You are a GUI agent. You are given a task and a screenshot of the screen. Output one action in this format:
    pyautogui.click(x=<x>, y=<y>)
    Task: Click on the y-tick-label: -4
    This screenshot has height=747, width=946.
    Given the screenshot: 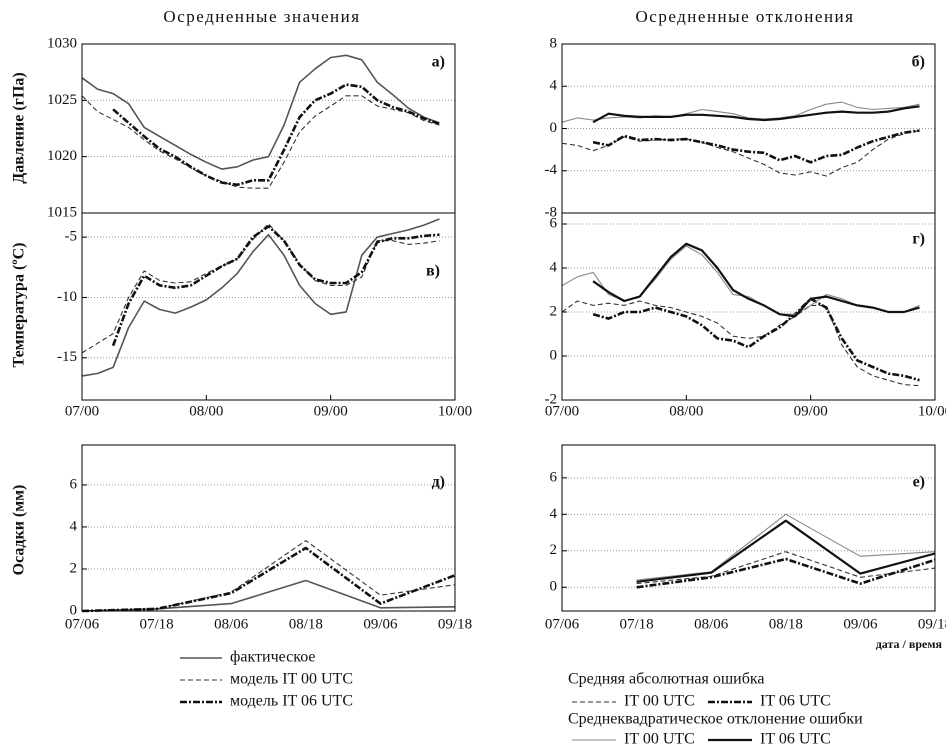 What is the action you would take?
    pyautogui.click(x=551, y=170)
    